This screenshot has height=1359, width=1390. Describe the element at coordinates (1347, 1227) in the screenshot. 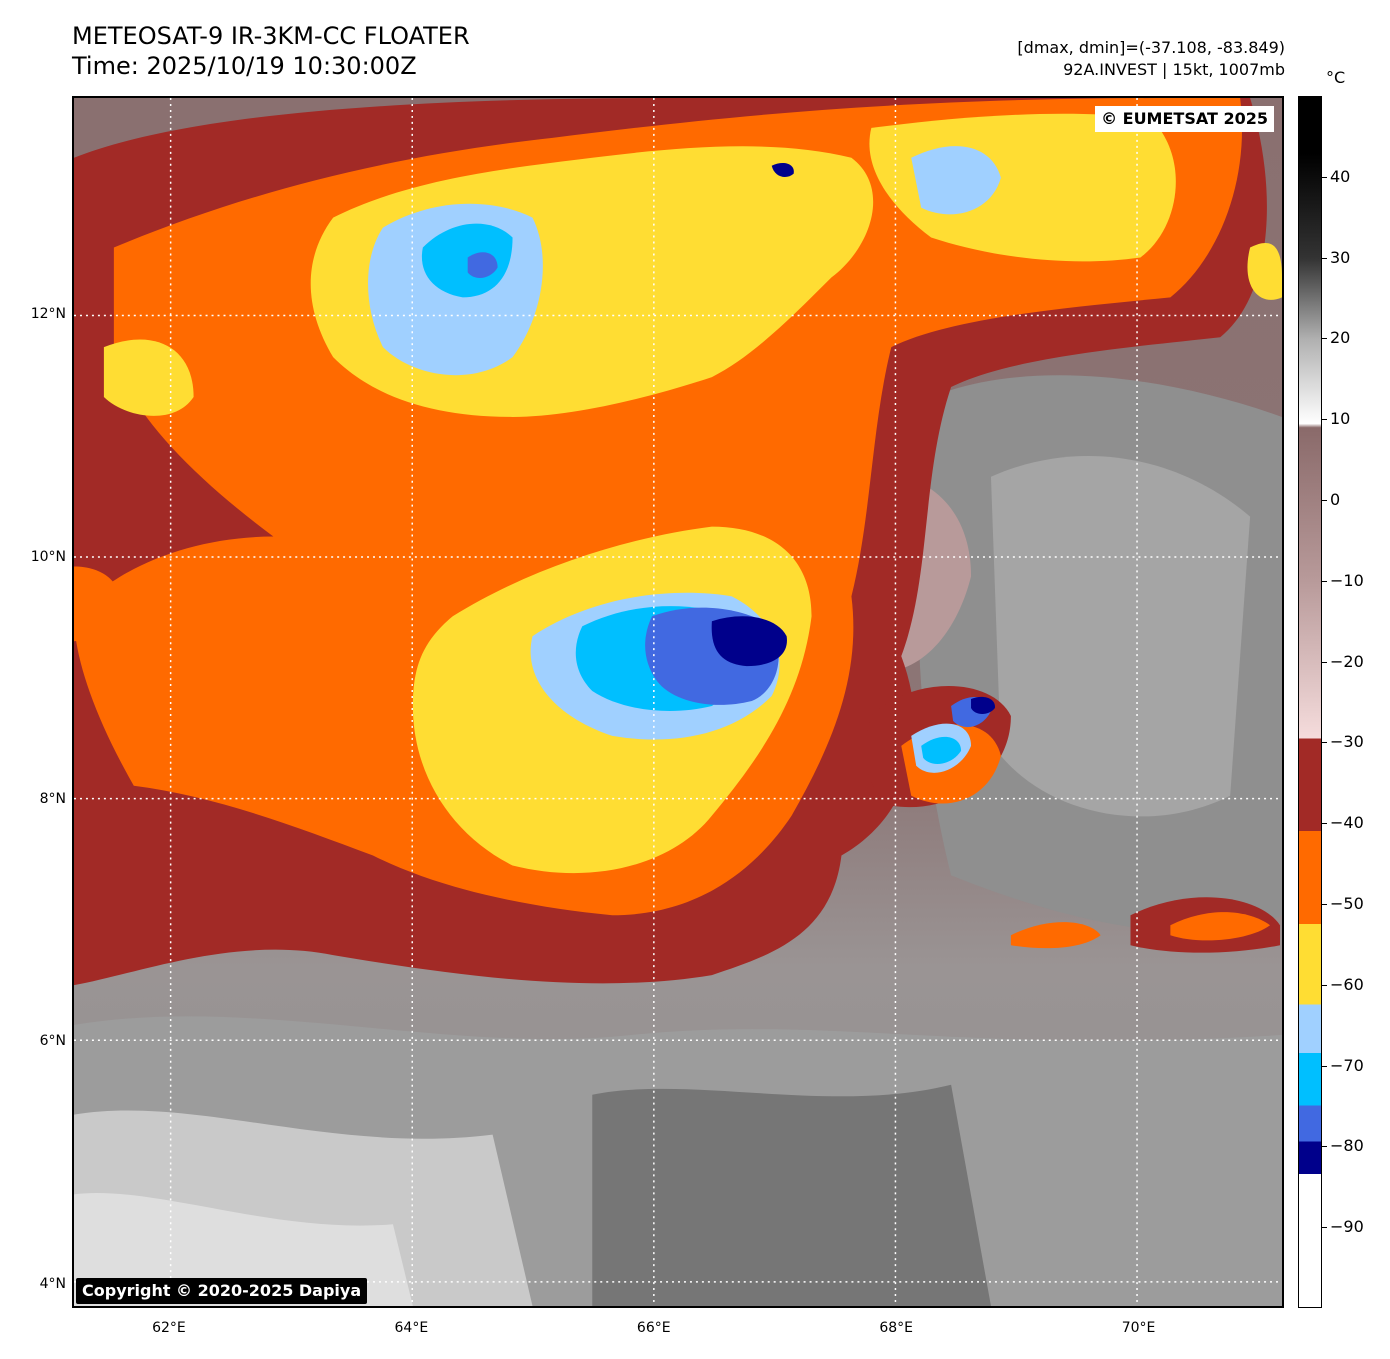

I see `colorbar-tick-label: −90` at that location.